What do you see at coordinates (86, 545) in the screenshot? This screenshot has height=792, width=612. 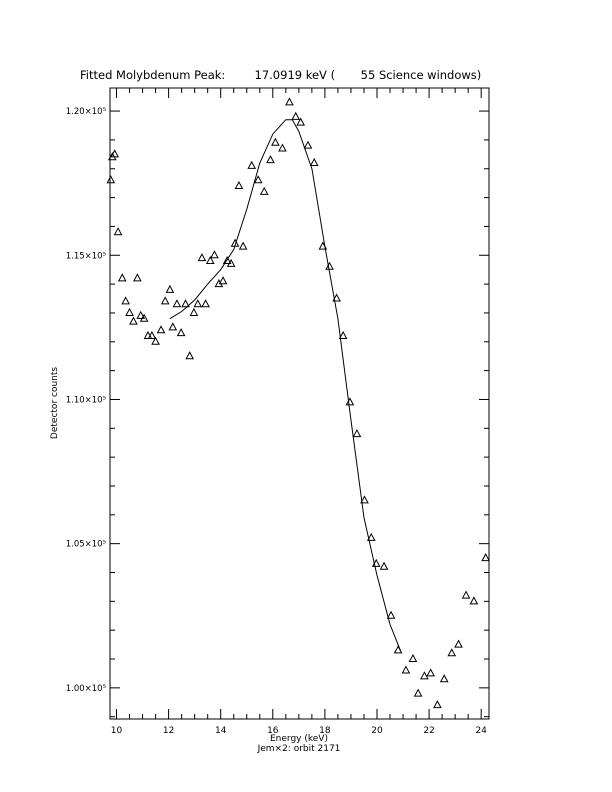 I see `y-tick-label: 1.05×10⁵` at bounding box center [86, 545].